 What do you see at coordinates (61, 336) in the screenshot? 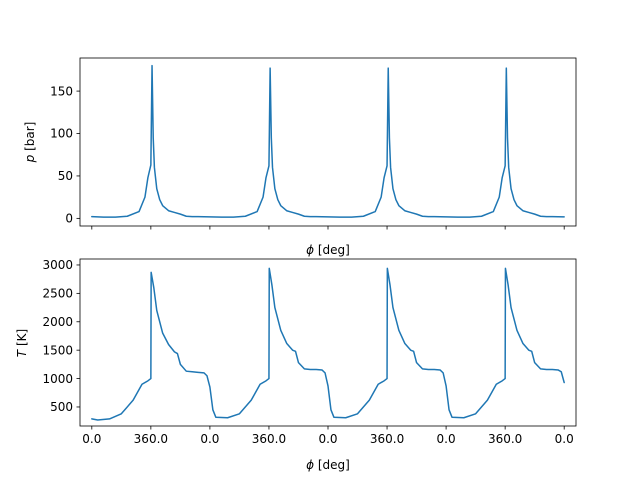
I see `temperature-y-ticks: 500 1000 1500 2000 2500 3000` at bounding box center [61, 336].